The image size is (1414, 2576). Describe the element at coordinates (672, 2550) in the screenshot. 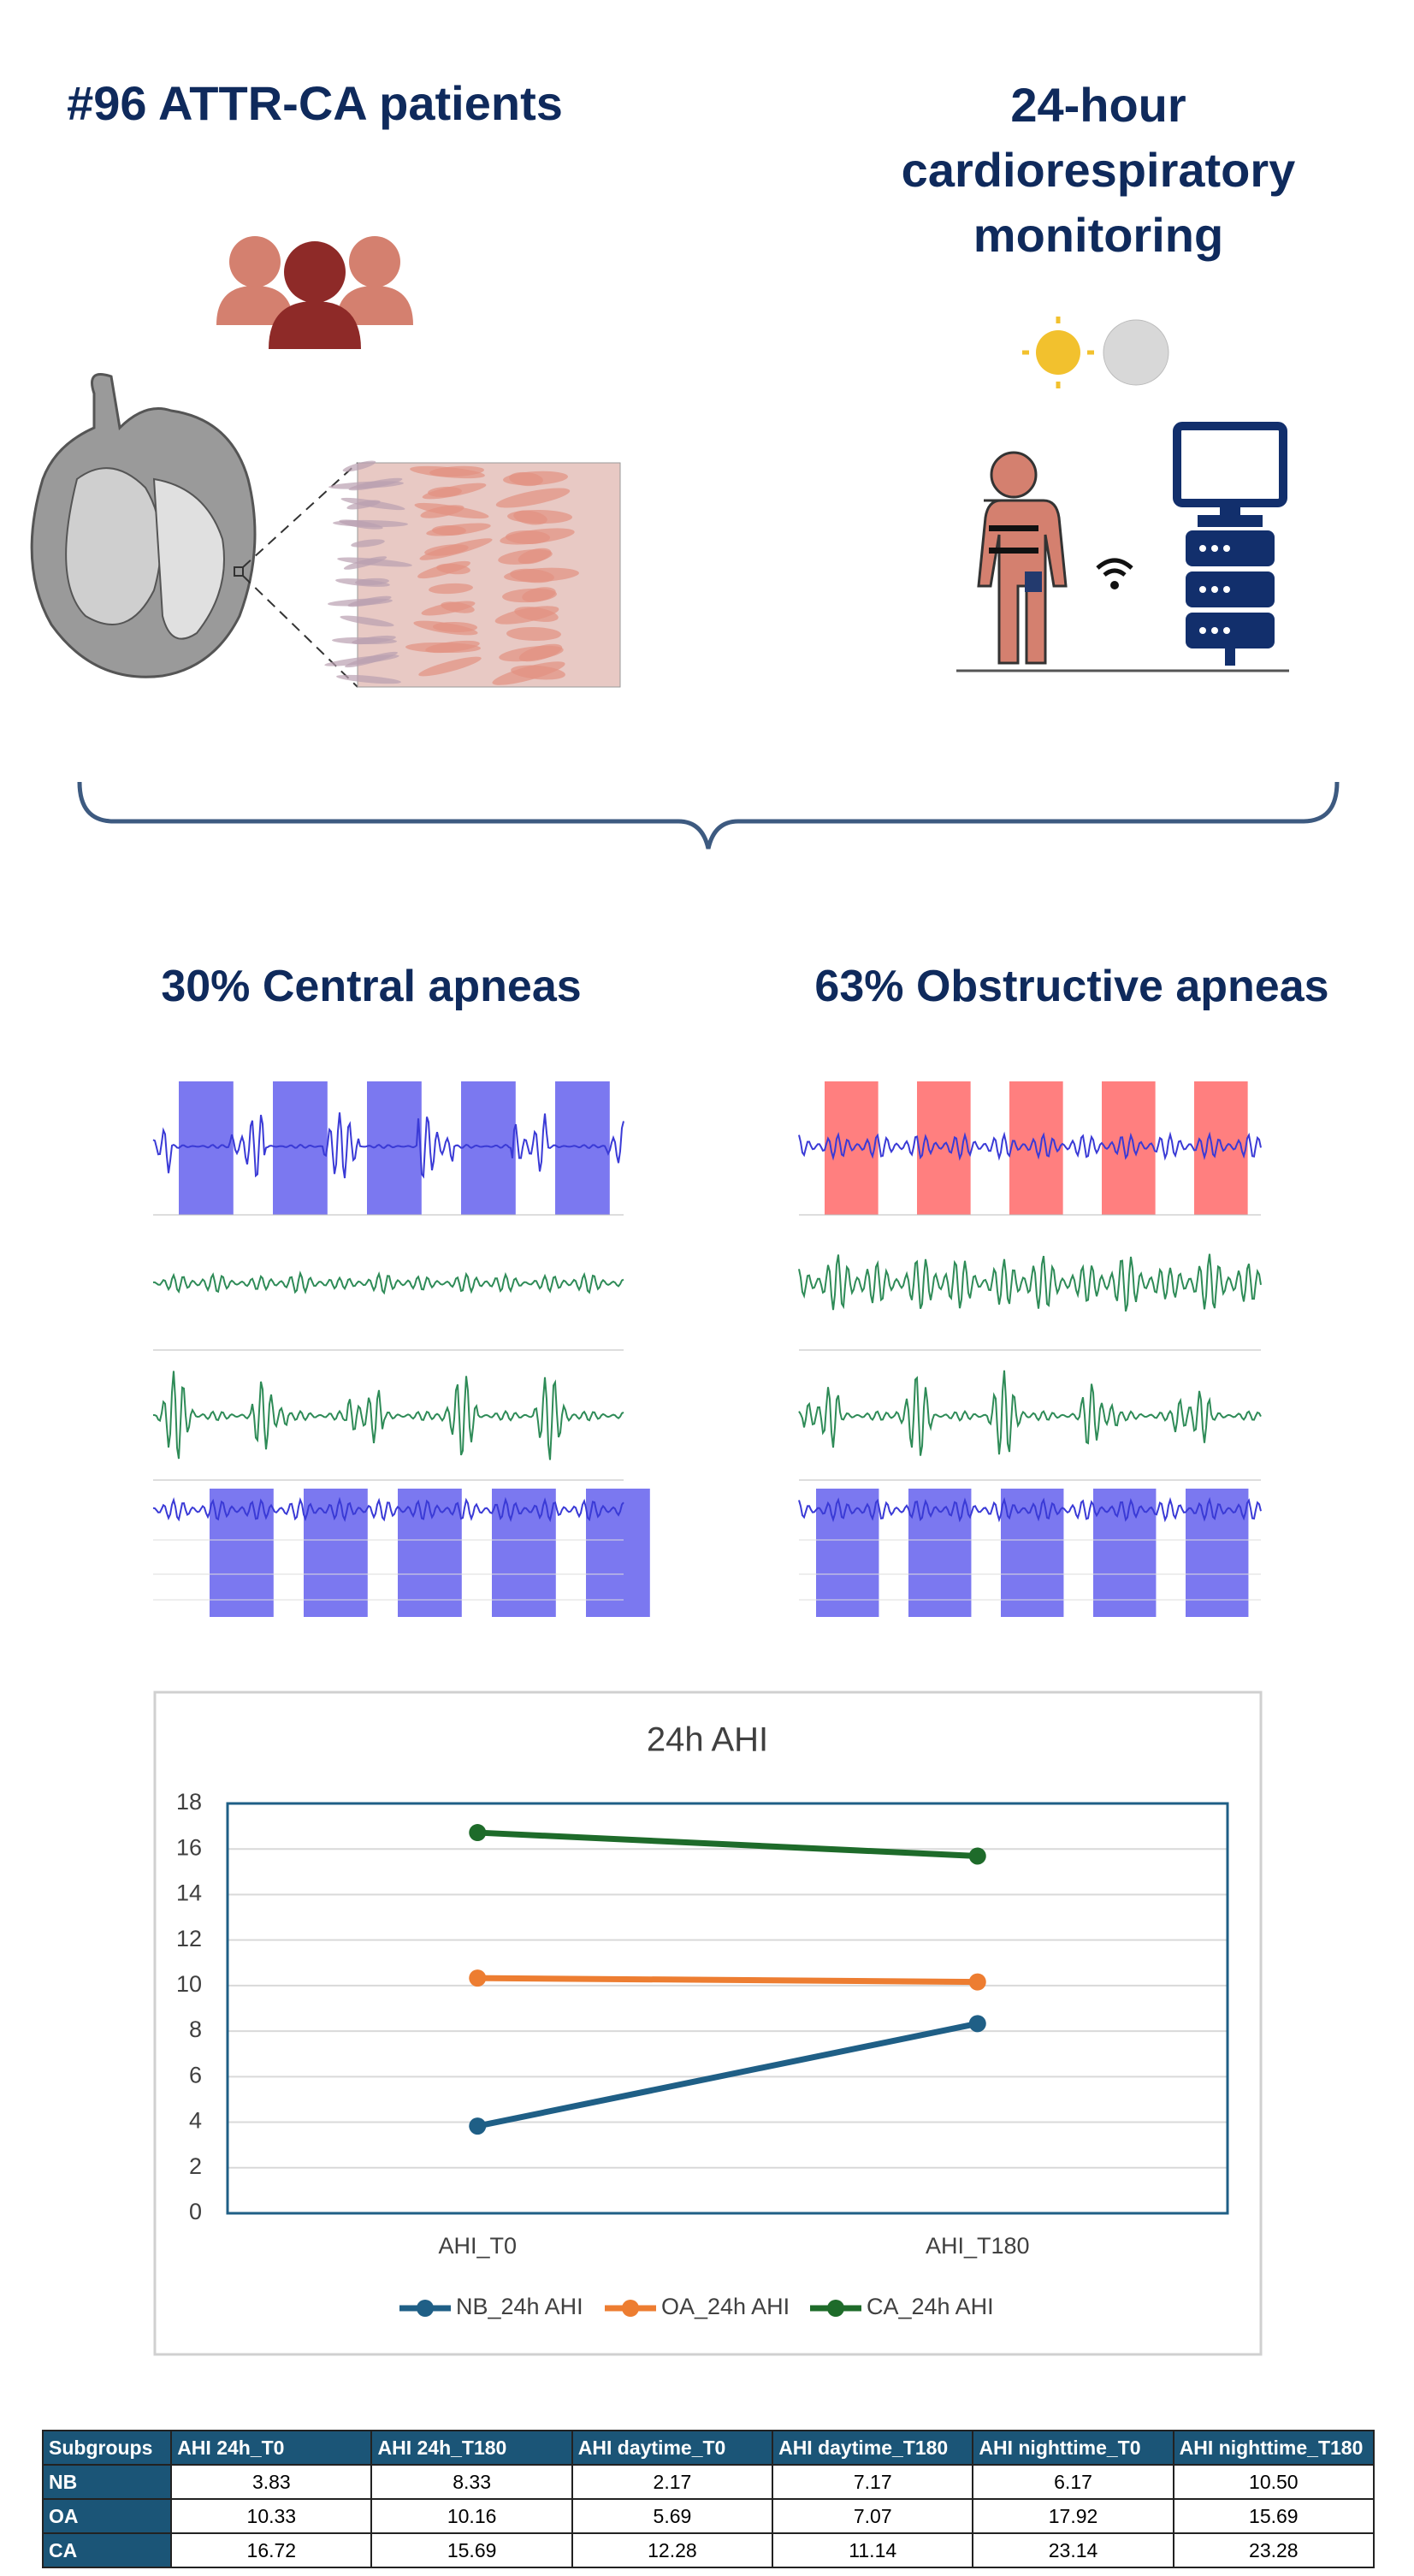

I see `cell: 12.28` at that location.